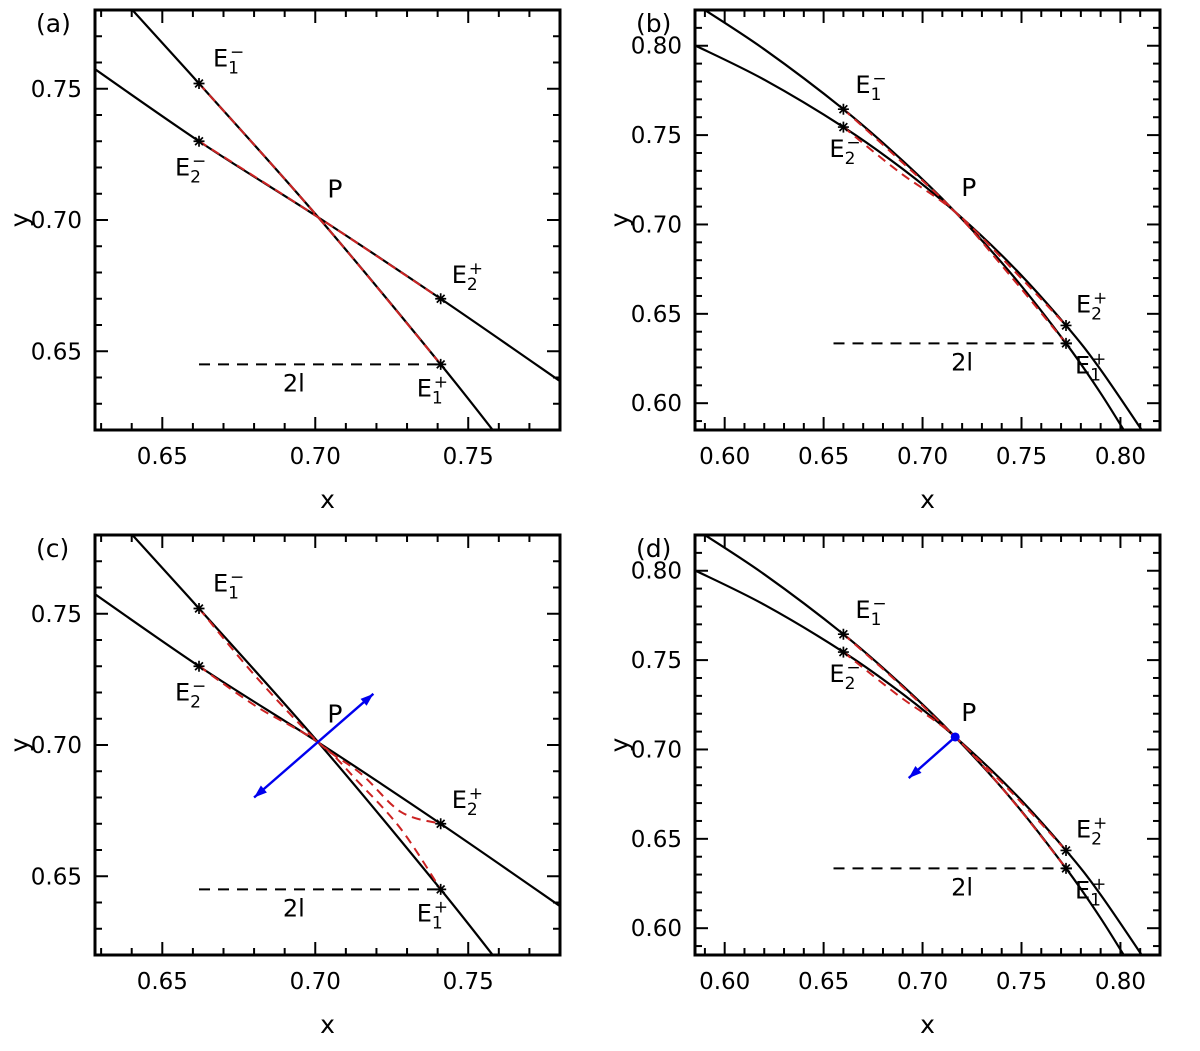 This screenshot has height=1051, width=1200. What do you see at coordinates (653, 548) in the screenshot?
I see `panel-tag: (d)` at bounding box center [653, 548].